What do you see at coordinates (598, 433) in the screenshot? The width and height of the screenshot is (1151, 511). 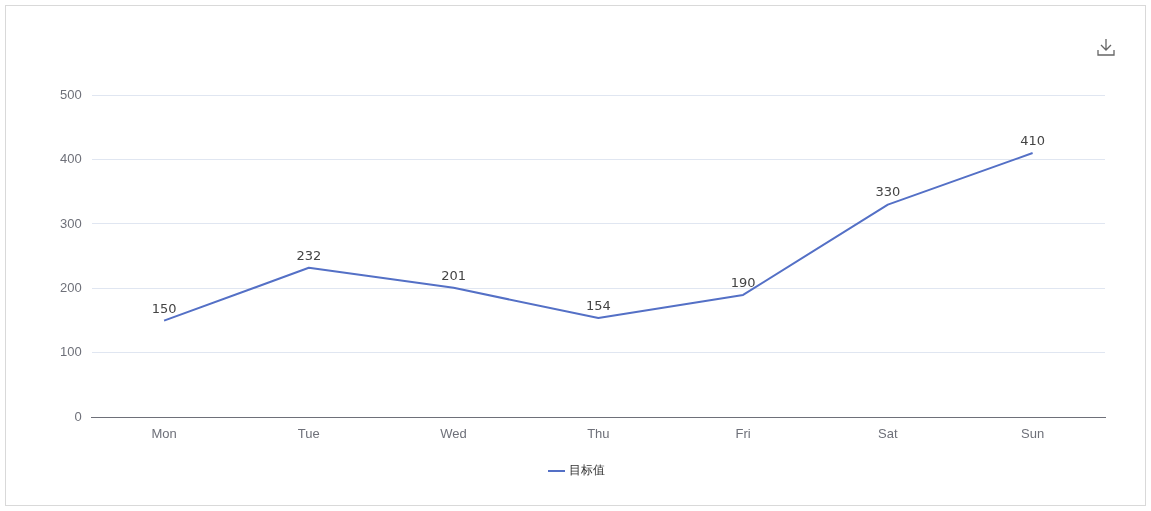 I see `x-tick-label: Thu` at bounding box center [598, 433].